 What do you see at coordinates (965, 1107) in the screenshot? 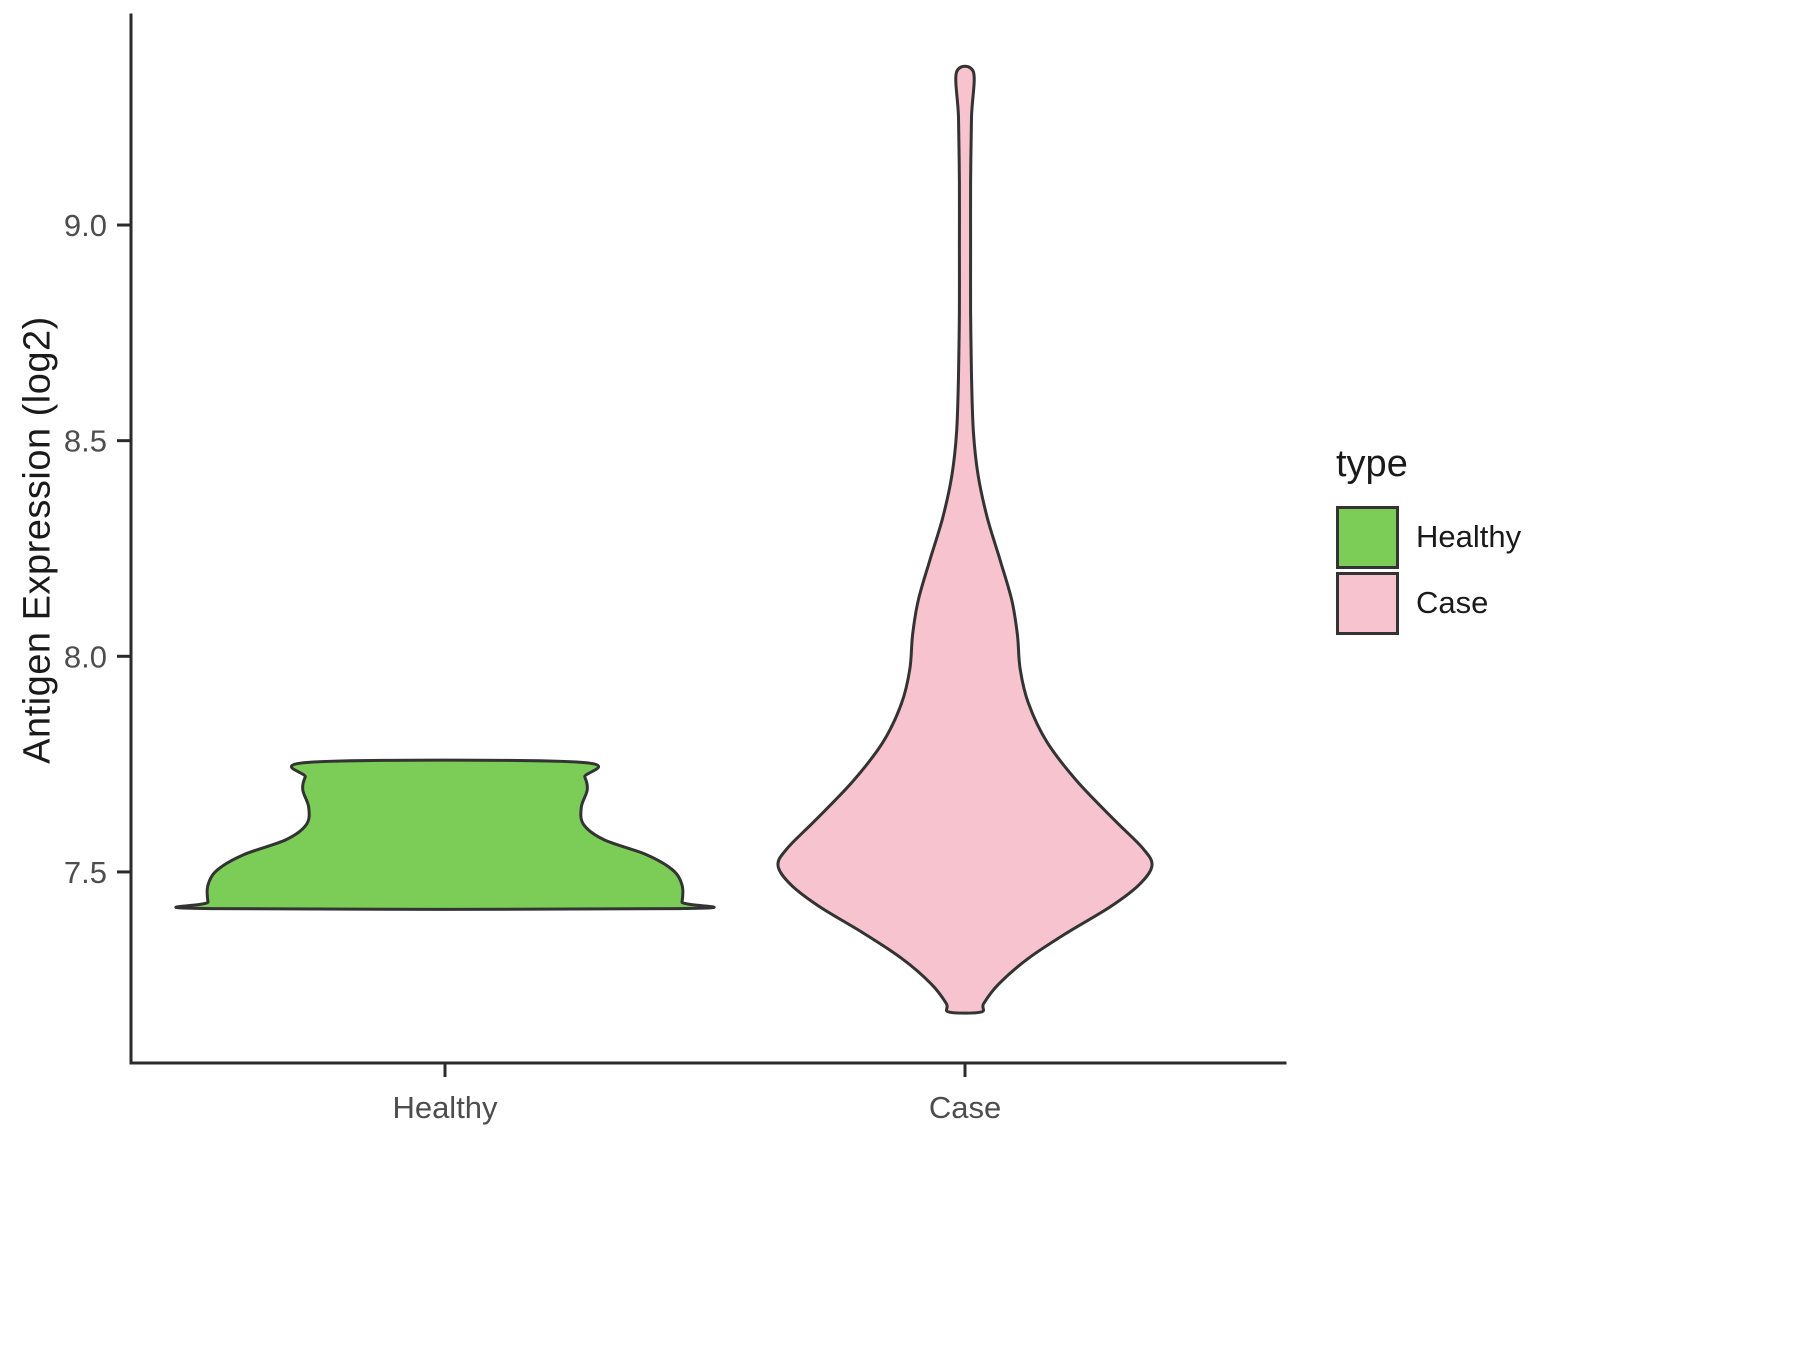
I see `x-category-label: Case` at bounding box center [965, 1107].